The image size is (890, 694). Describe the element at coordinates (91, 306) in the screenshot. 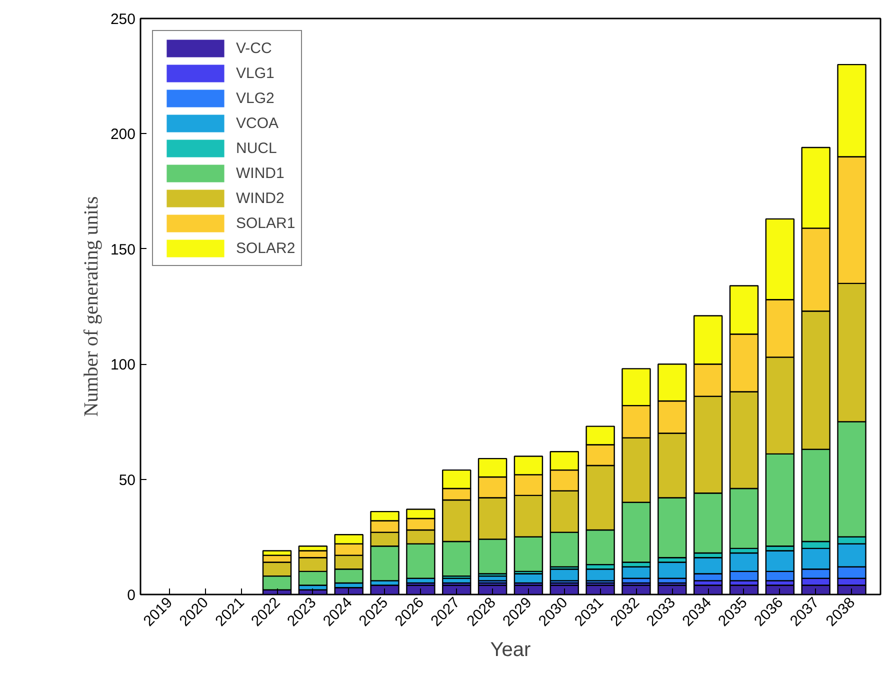

I see `y-axis-title: Number of generating units` at that location.